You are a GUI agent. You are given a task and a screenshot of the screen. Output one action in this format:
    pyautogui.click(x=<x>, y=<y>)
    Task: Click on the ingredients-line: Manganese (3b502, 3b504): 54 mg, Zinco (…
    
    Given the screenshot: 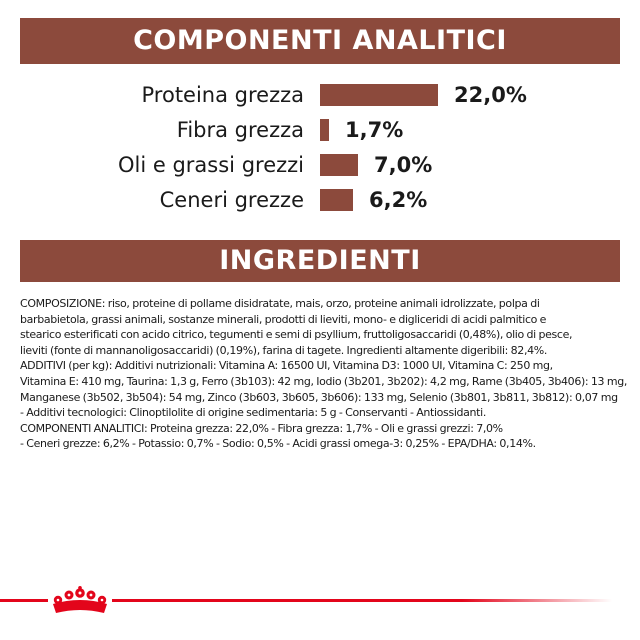 What is the action you would take?
    pyautogui.click(x=319, y=397)
    